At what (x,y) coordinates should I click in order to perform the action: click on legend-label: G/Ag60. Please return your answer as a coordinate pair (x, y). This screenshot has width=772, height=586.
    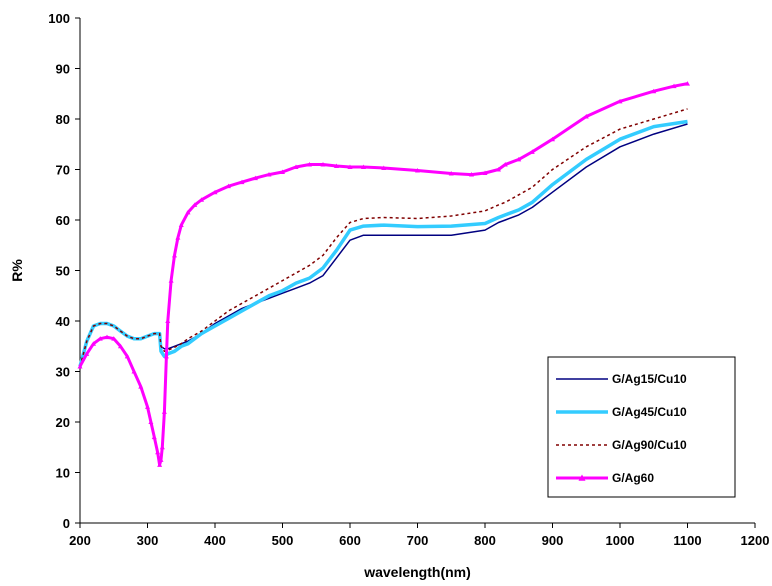
    Looking at the image, I should click on (633, 478).